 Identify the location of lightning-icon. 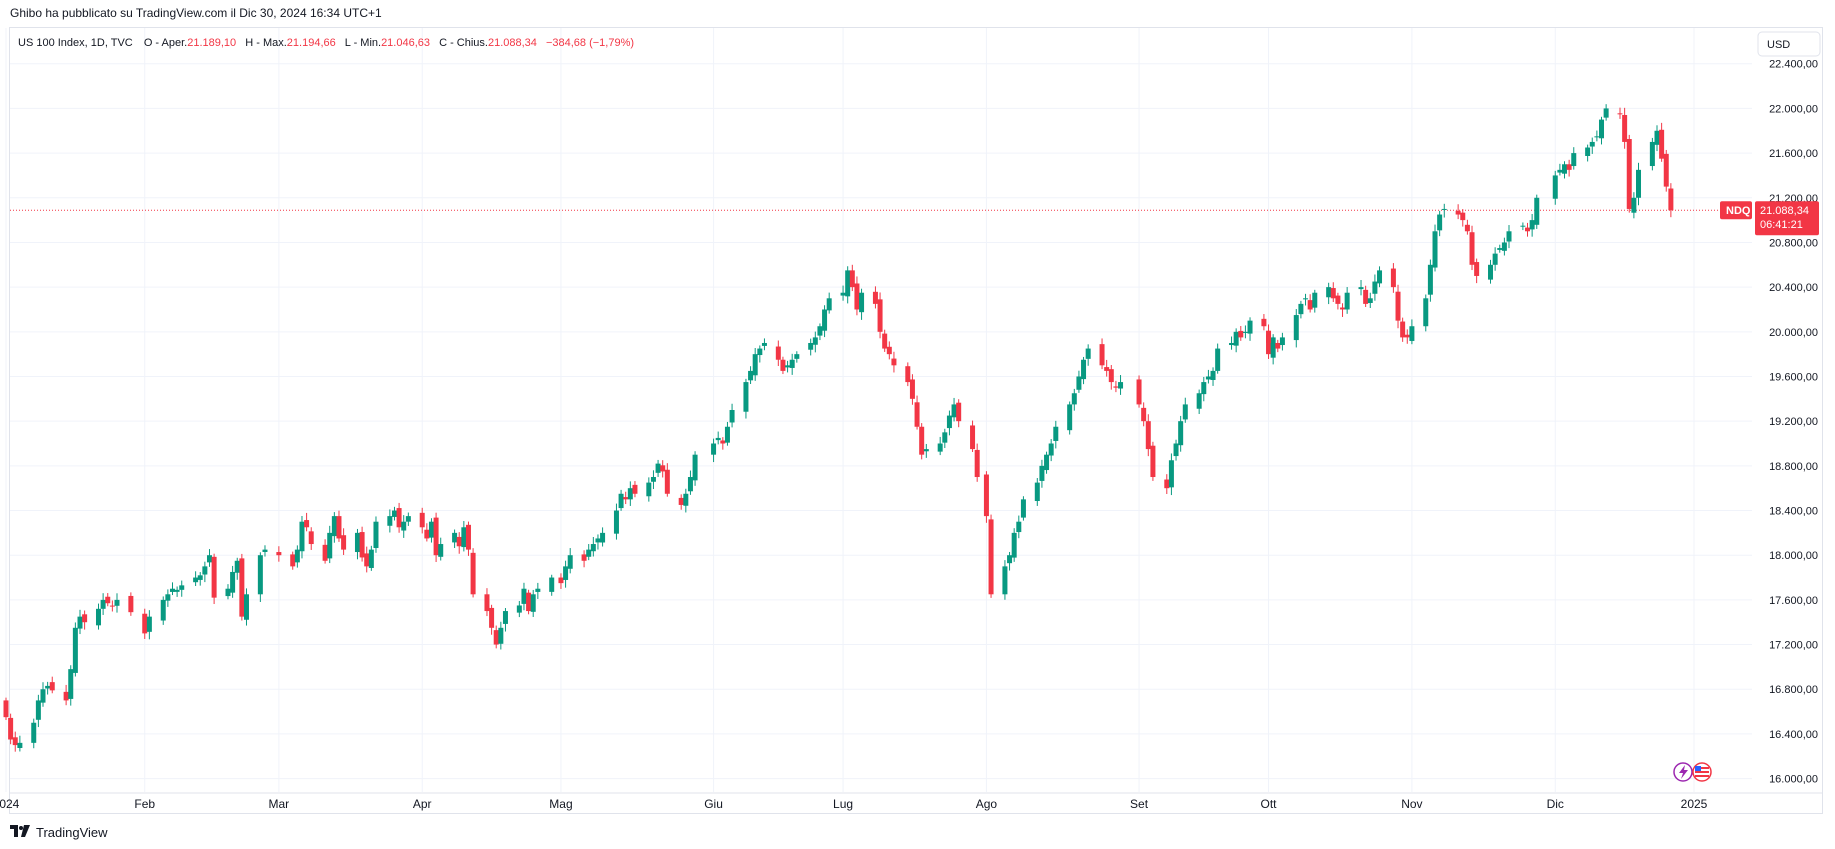
(1683, 772).